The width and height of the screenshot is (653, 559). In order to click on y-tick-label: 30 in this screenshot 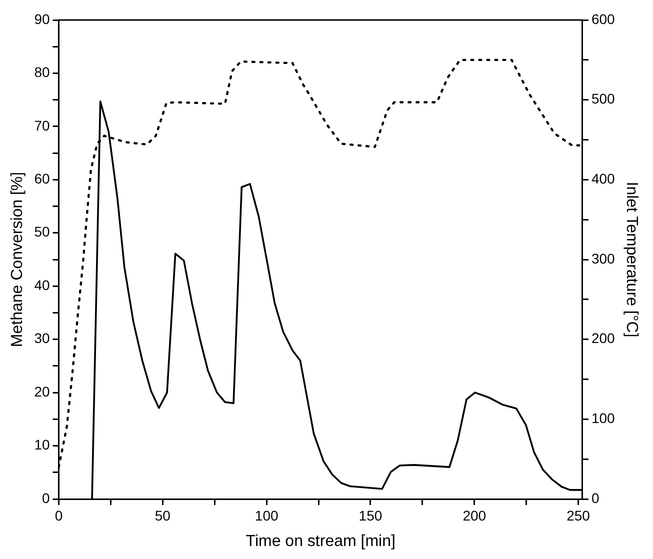, I will do `click(42, 338)`.